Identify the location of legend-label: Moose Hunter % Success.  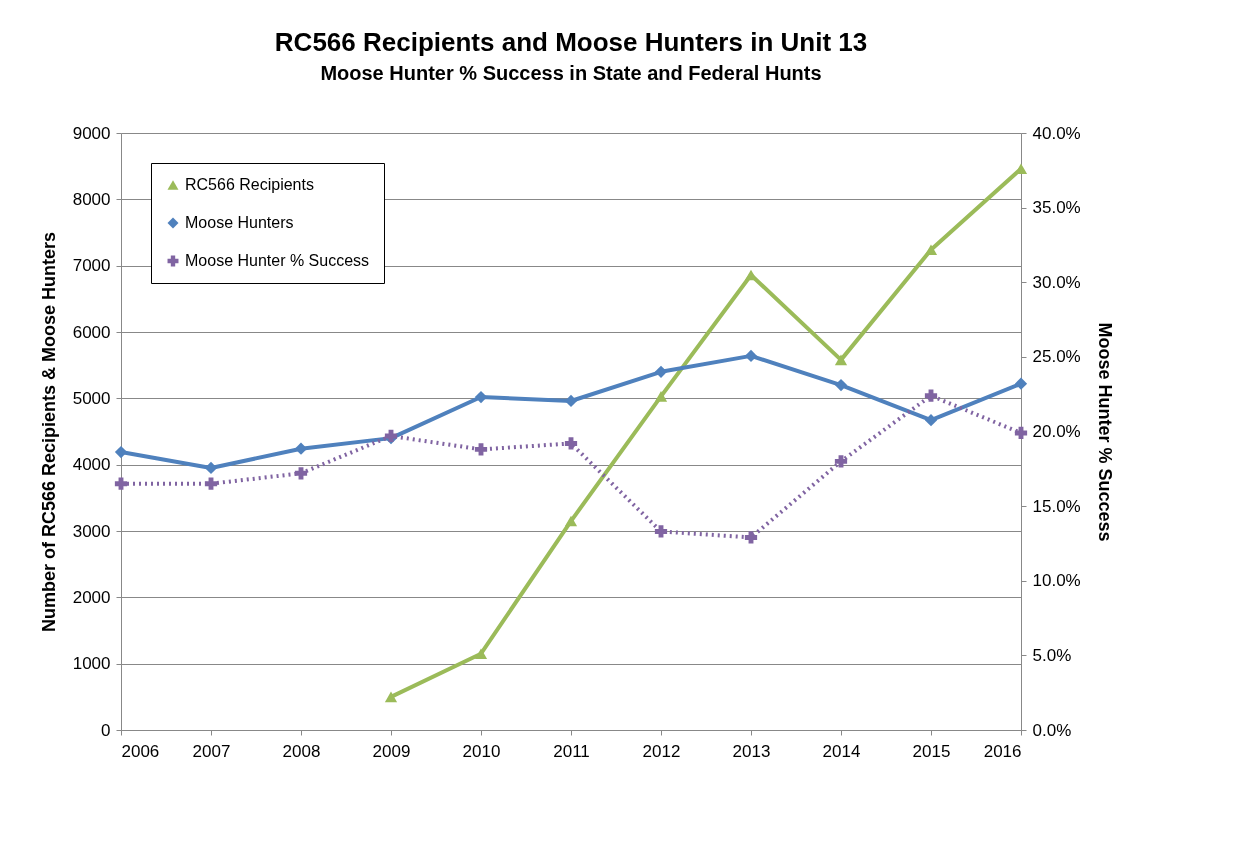
(277, 260).